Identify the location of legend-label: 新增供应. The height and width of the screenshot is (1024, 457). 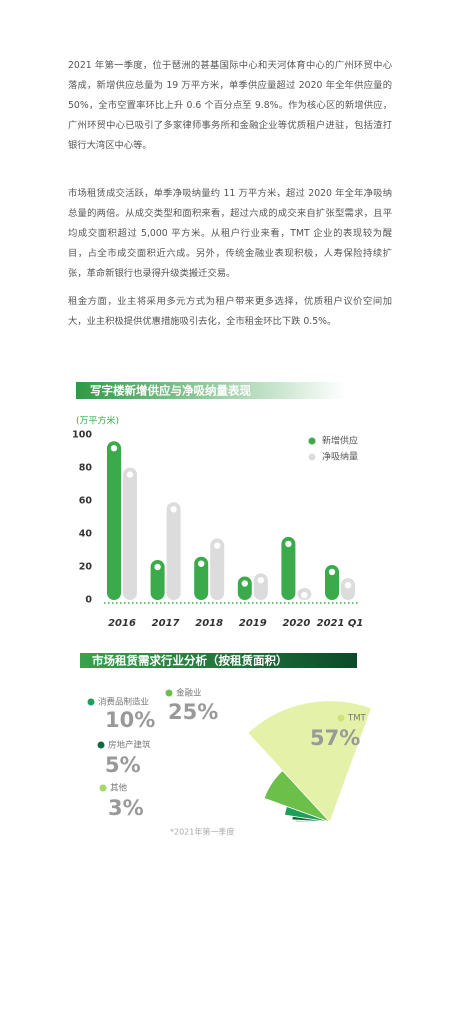
(340, 441).